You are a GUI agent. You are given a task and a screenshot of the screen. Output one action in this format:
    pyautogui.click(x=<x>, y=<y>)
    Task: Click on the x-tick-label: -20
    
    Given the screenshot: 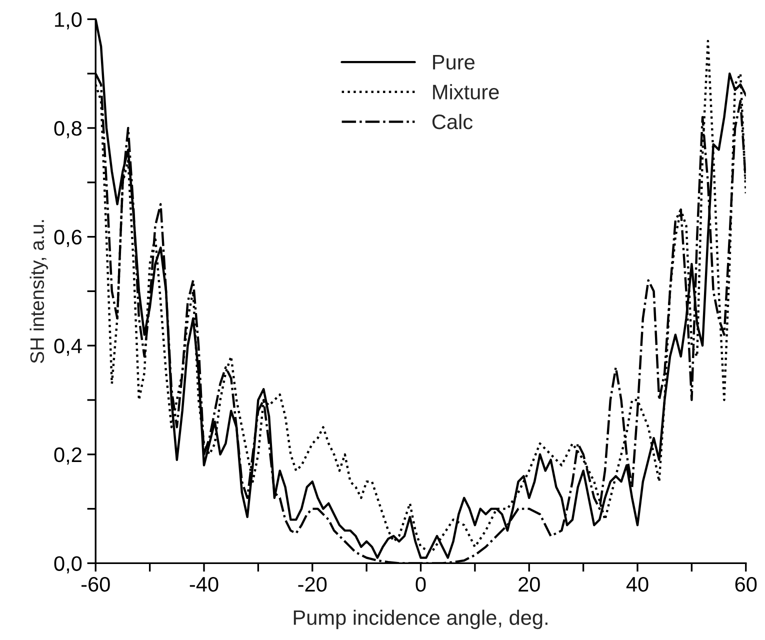 What is the action you would take?
    pyautogui.click(x=312, y=584)
    